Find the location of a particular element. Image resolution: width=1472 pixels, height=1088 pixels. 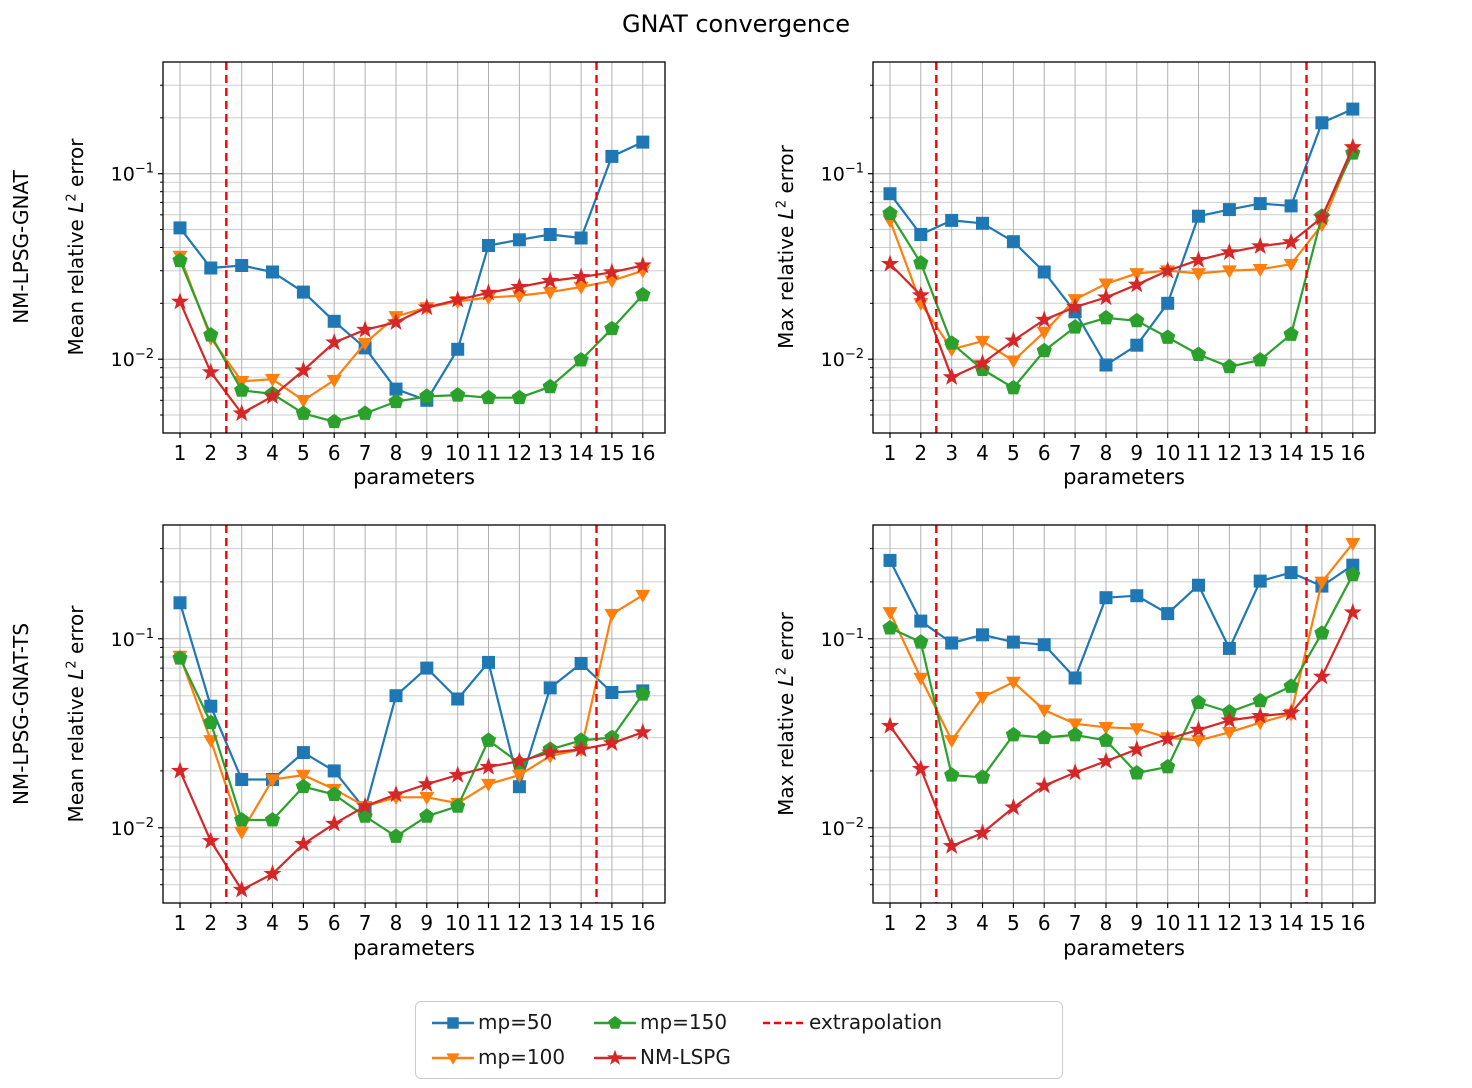

x-tick-label: 3 is located at coordinates (951, 453).